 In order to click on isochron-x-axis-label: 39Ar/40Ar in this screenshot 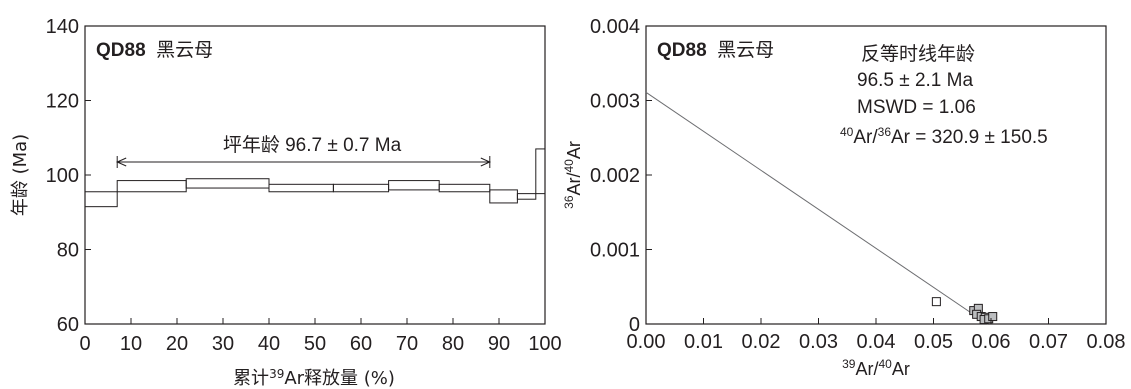, I will do `click(876, 368)`.